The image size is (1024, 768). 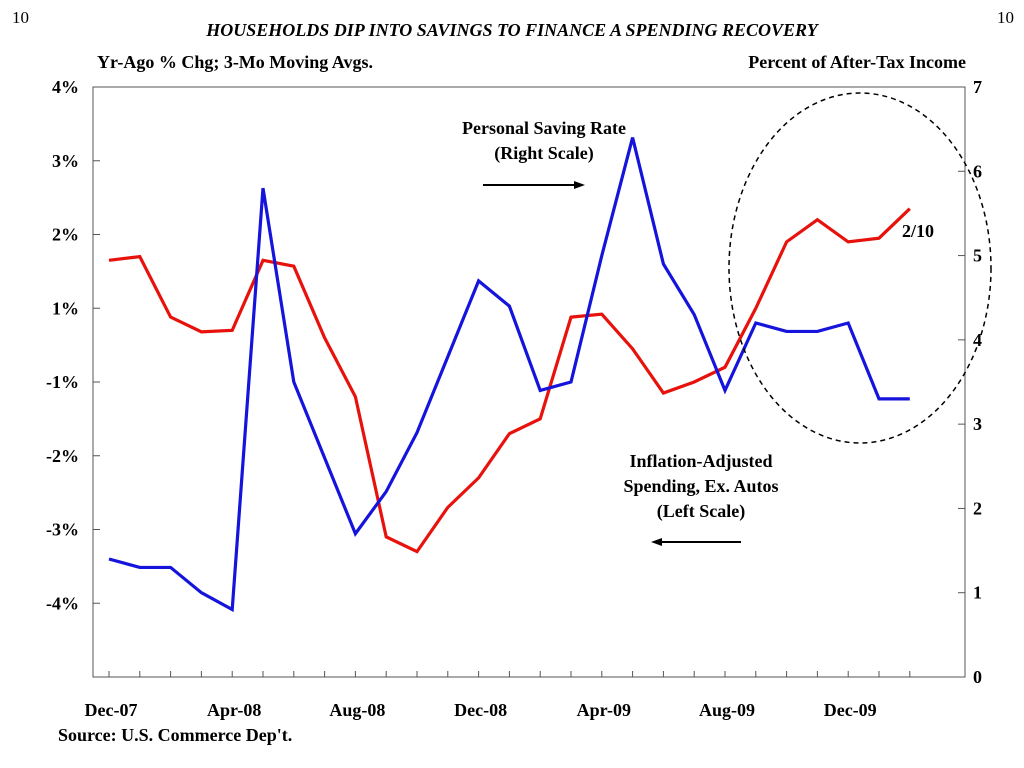 What do you see at coordinates (701, 511) in the screenshot?
I see `spending-annotation: (Left Scale)` at bounding box center [701, 511].